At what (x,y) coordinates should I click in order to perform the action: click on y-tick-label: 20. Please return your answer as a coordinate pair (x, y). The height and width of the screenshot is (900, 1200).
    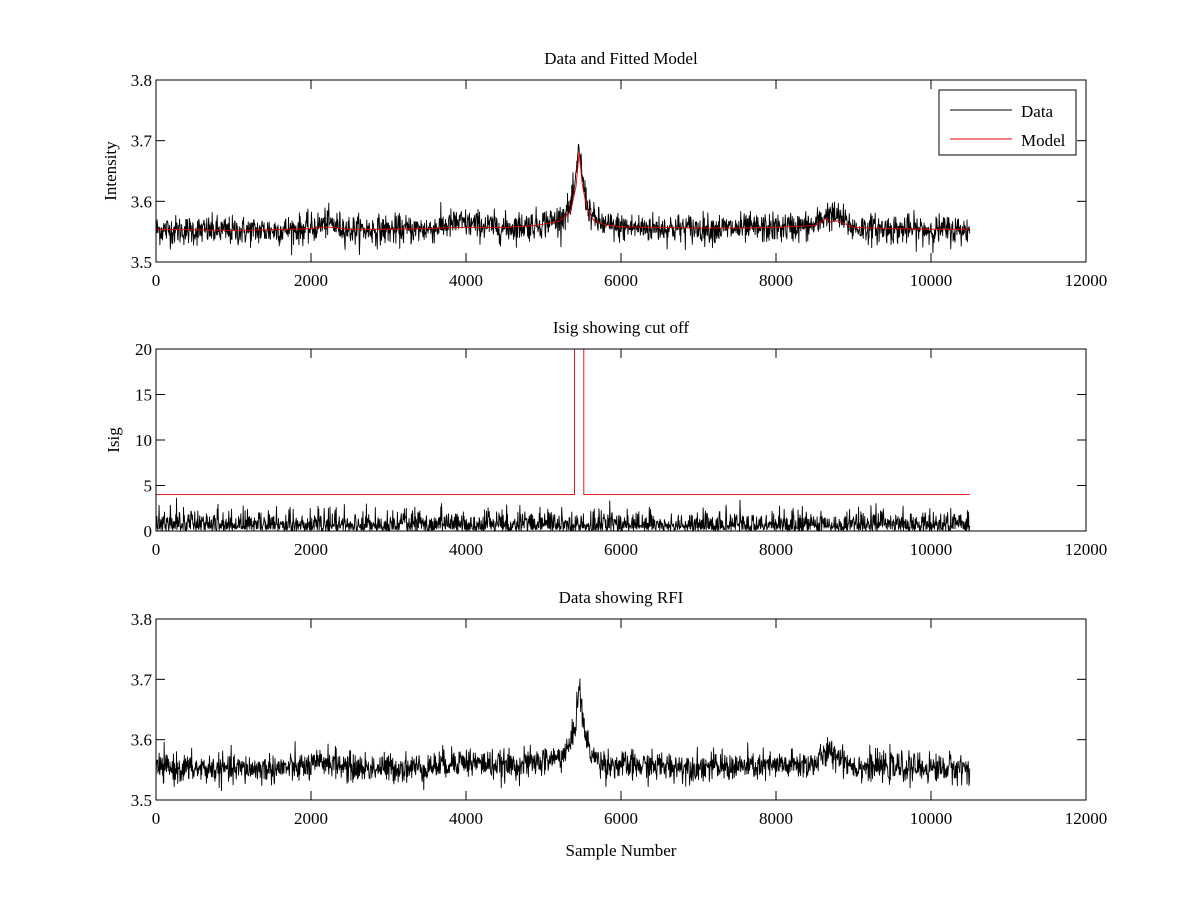
    Looking at the image, I should click on (143, 349).